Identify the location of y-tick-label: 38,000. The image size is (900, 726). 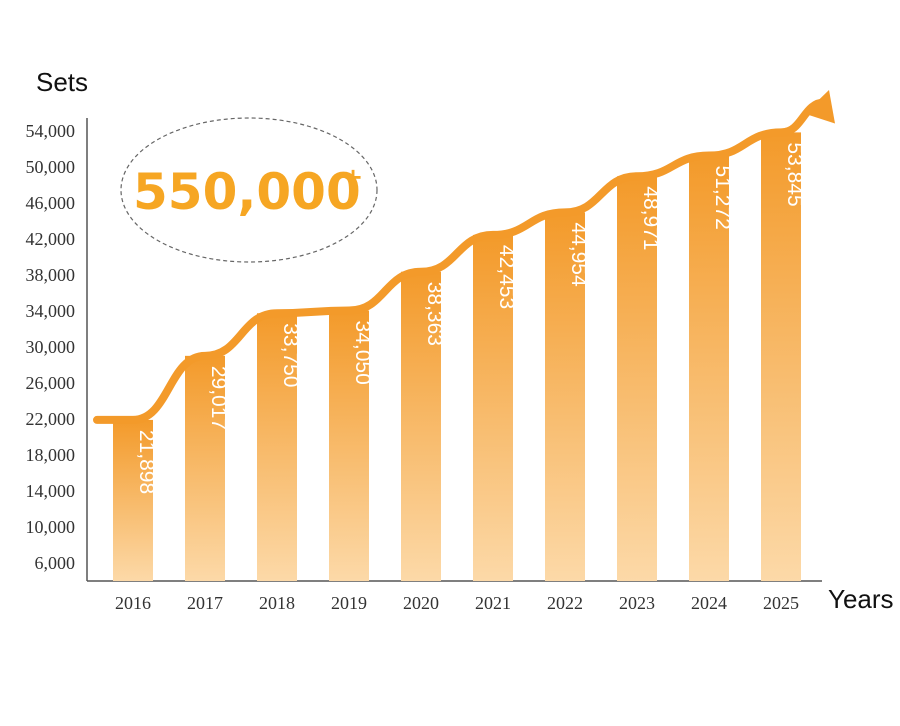
(51, 275).